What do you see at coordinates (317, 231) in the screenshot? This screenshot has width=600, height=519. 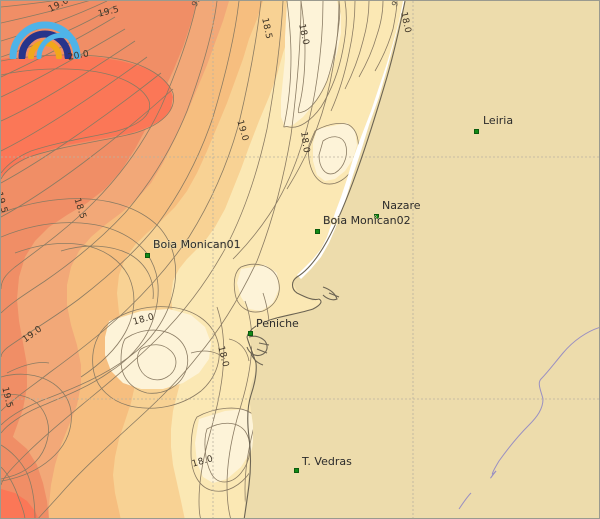 I see `station-marker-boia-monican02` at bounding box center [317, 231].